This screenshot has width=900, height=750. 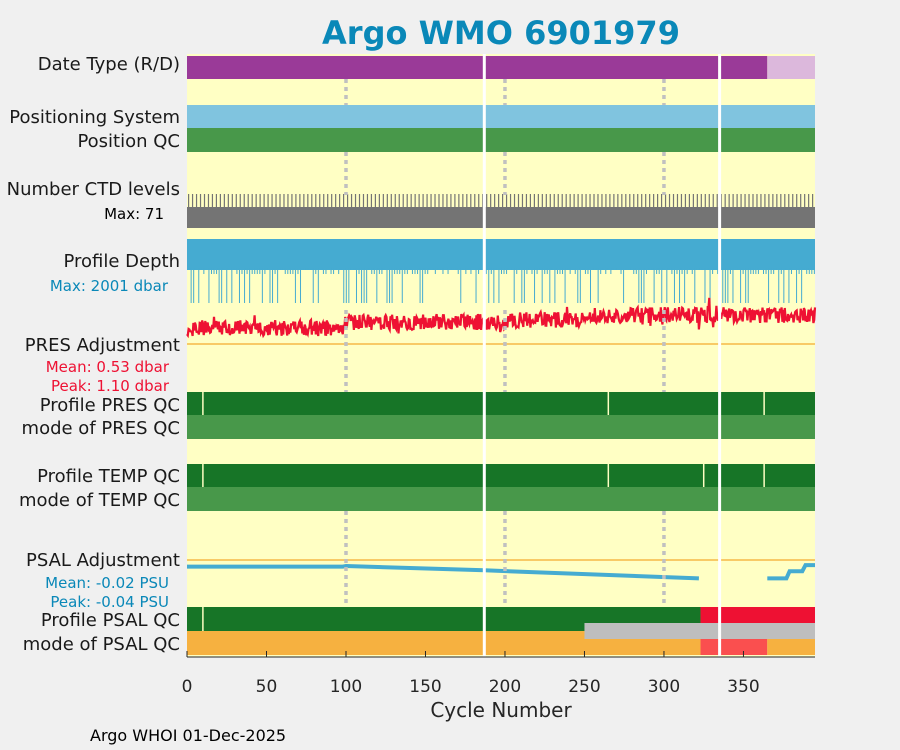 What do you see at coordinates (103, 560) in the screenshot?
I see `row-label: PSAL Adjustment` at bounding box center [103, 560].